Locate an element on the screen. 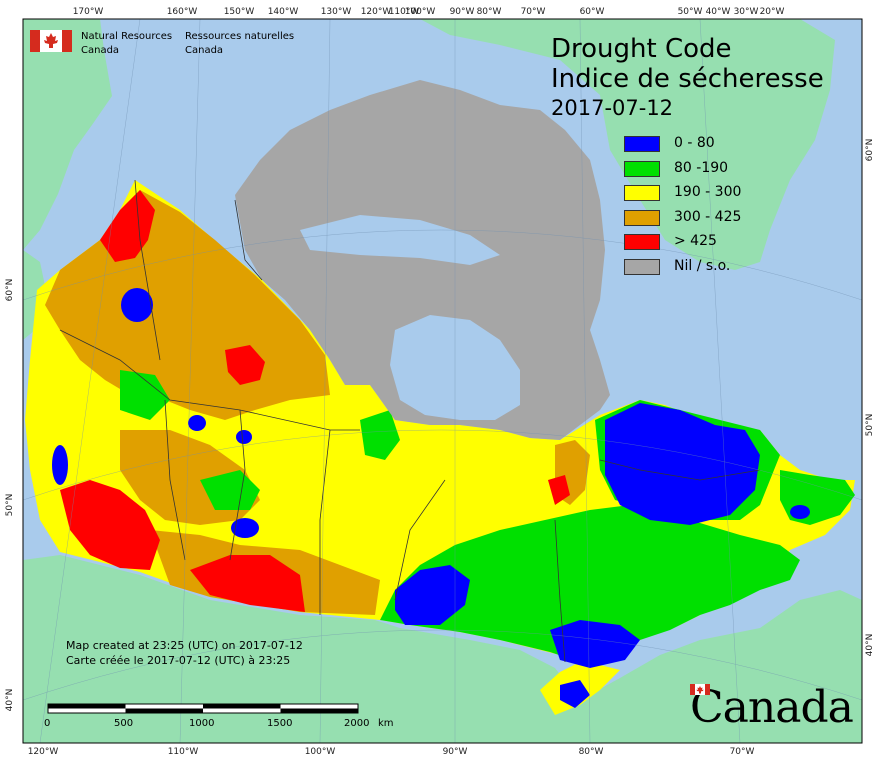 The width and height of the screenshot is (880, 760). legend-label: Nil / s.o. is located at coordinates (702, 265).